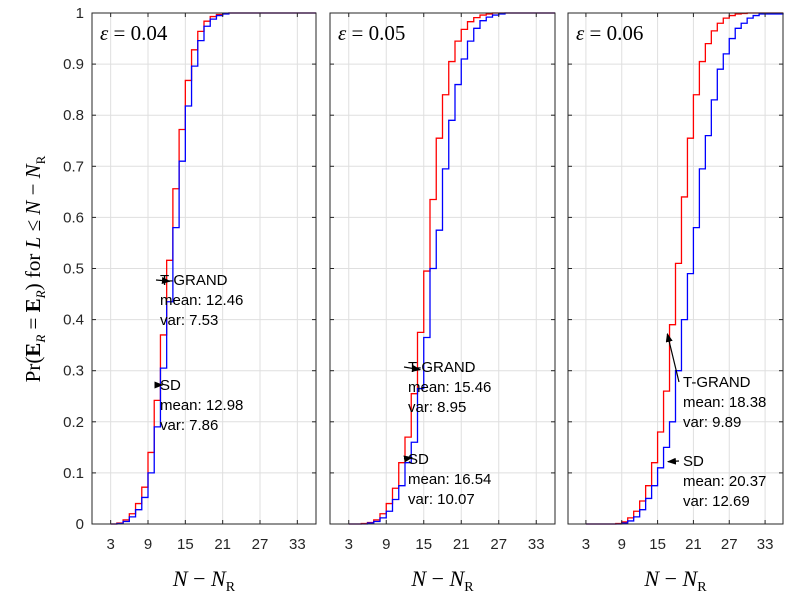 The height and width of the screenshot is (592, 789). What do you see at coordinates (33, 243) in the screenshot?
I see `y-label-l: L` at bounding box center [33, 243].